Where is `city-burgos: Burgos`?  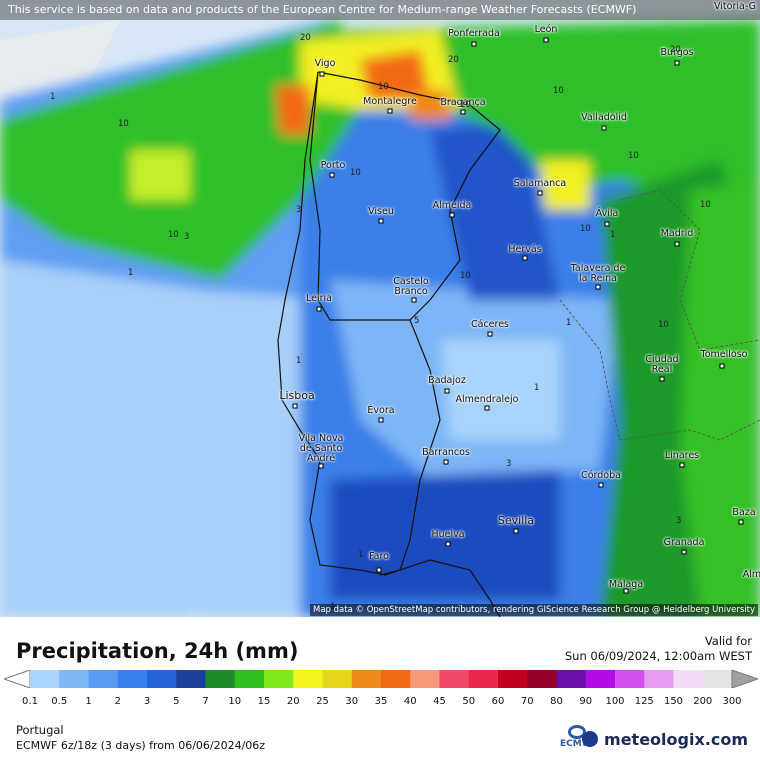
city-burgos: Burgos is located at coordinates (677, 52).